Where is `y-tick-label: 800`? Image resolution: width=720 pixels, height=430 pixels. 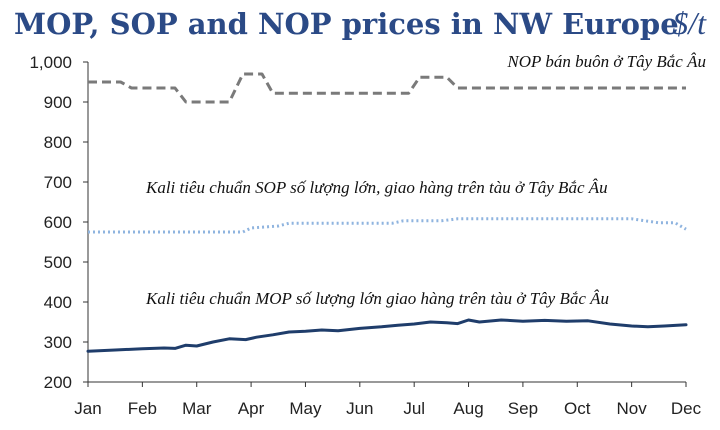
y-tick-label: 800 is located at coordinates (58, 142).